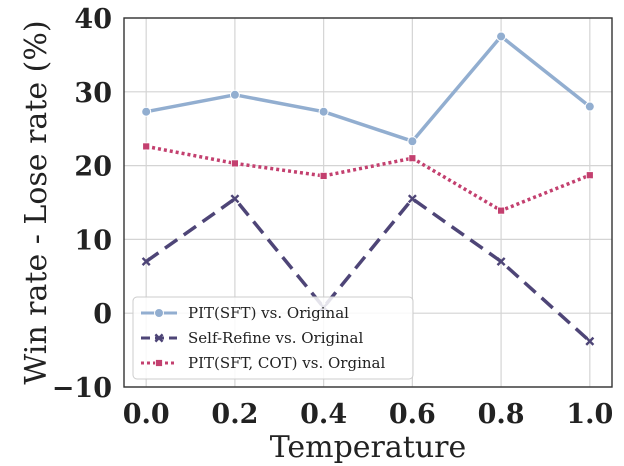 Image resolution: width=624 pixels, height=466 pixels. Describe the element at coordinates (93, 19) in the screenshot. I see `y-tick-label: 40` at that location.